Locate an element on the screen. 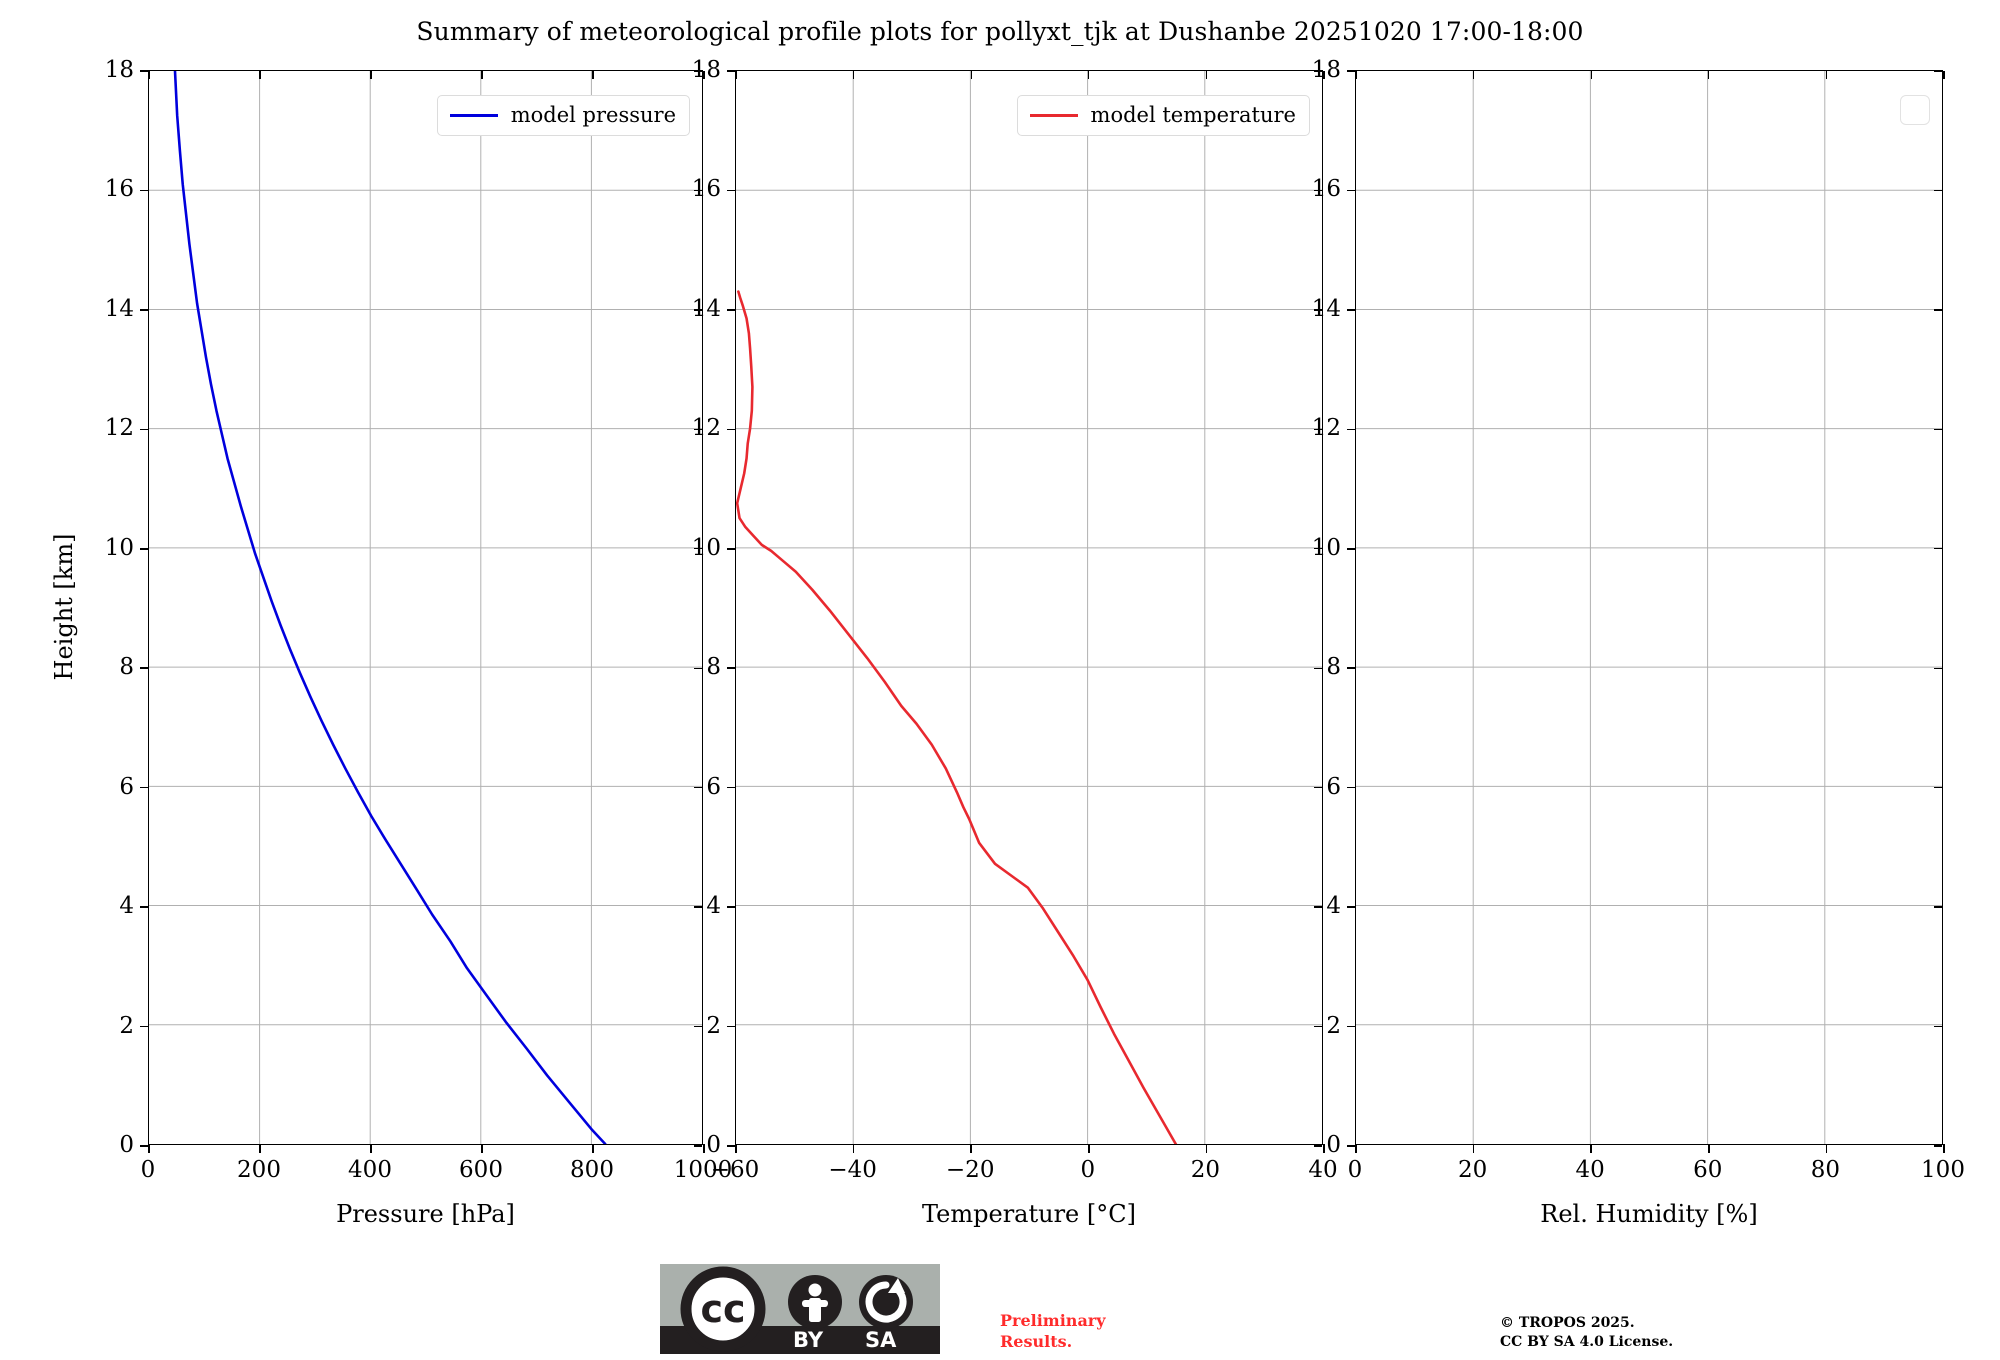  legend-pressure: model pressure is located at coordinates (563, 115).